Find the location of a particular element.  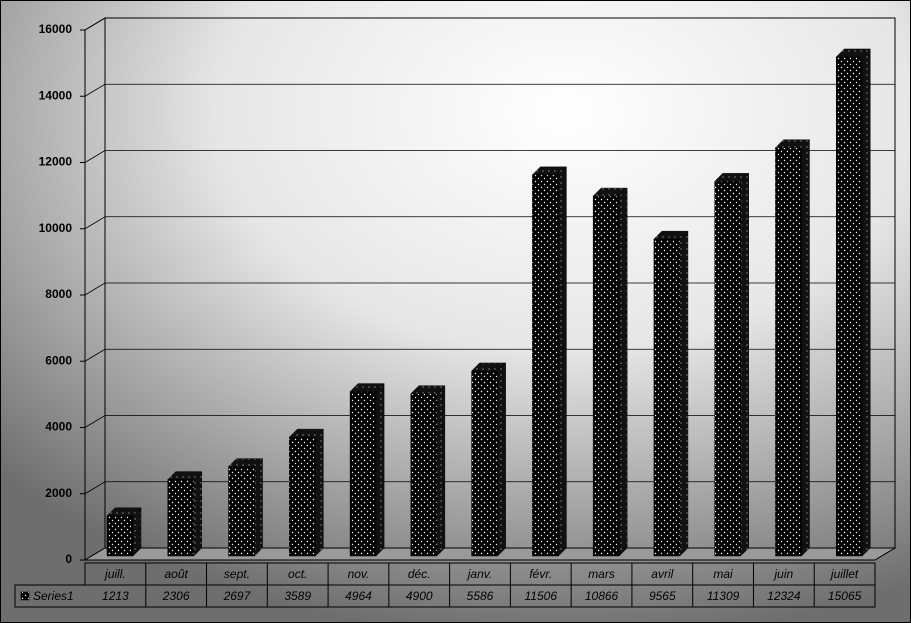

legend-label: Series1 is located at coordinates (53, 596).